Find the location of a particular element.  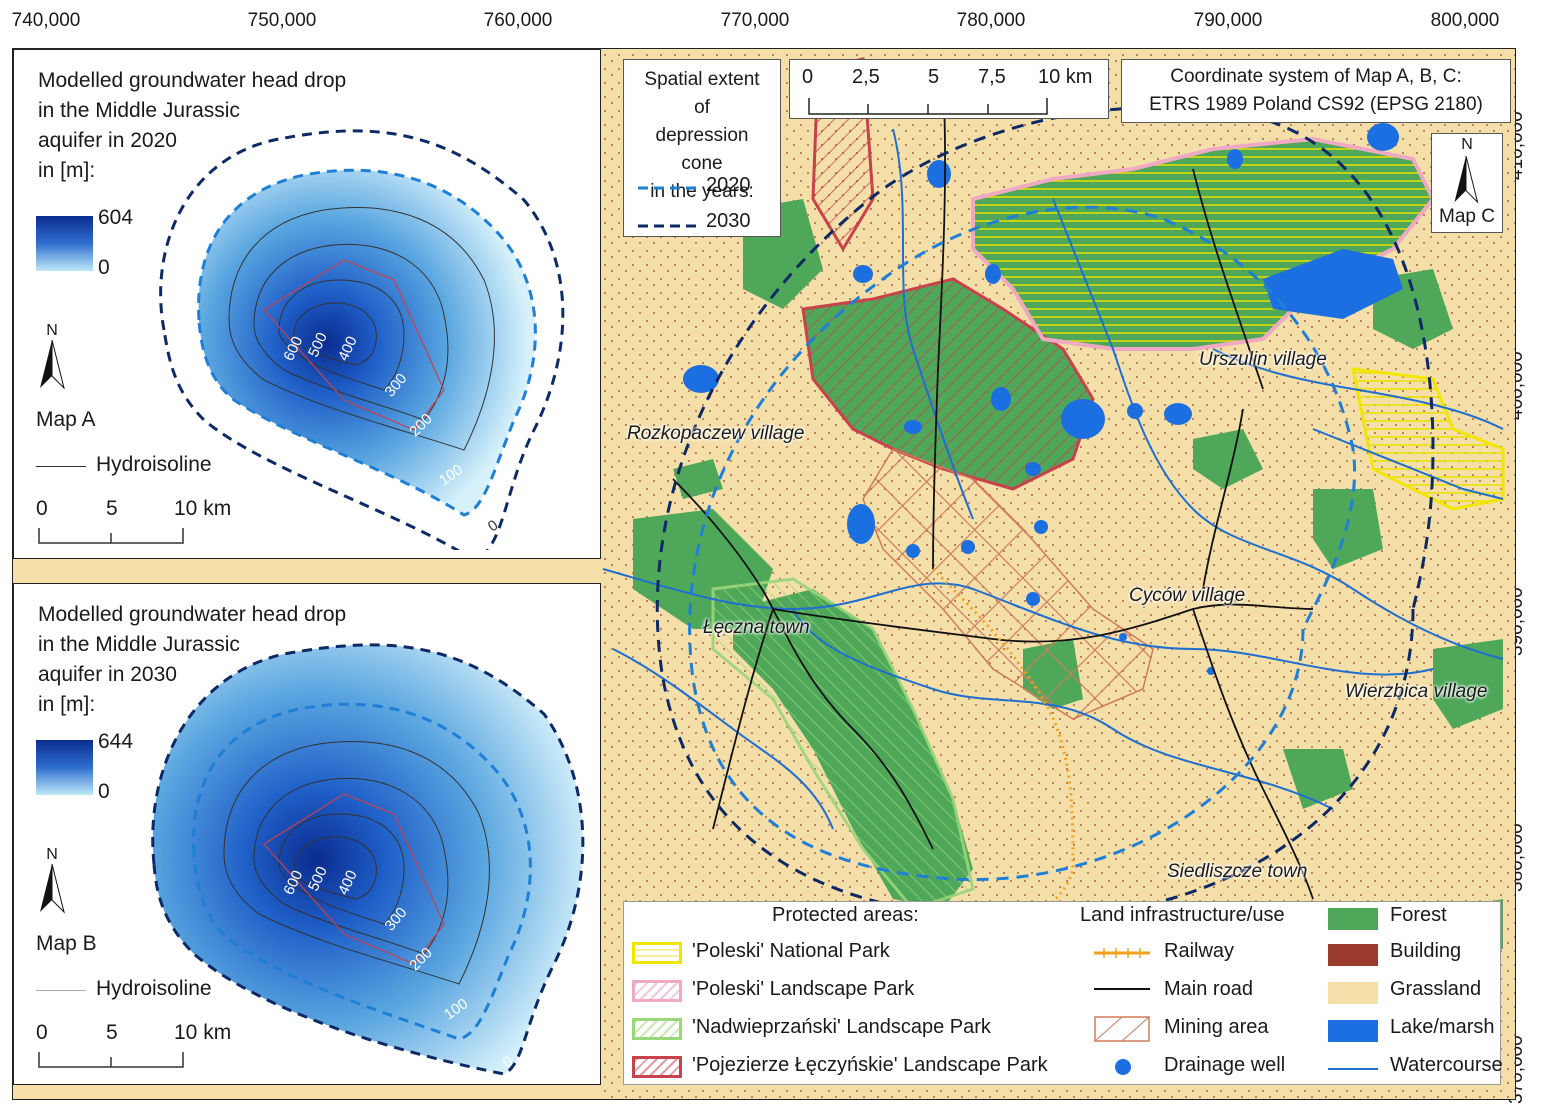

cone-2030-swatch is located at coordinates (668, 226).